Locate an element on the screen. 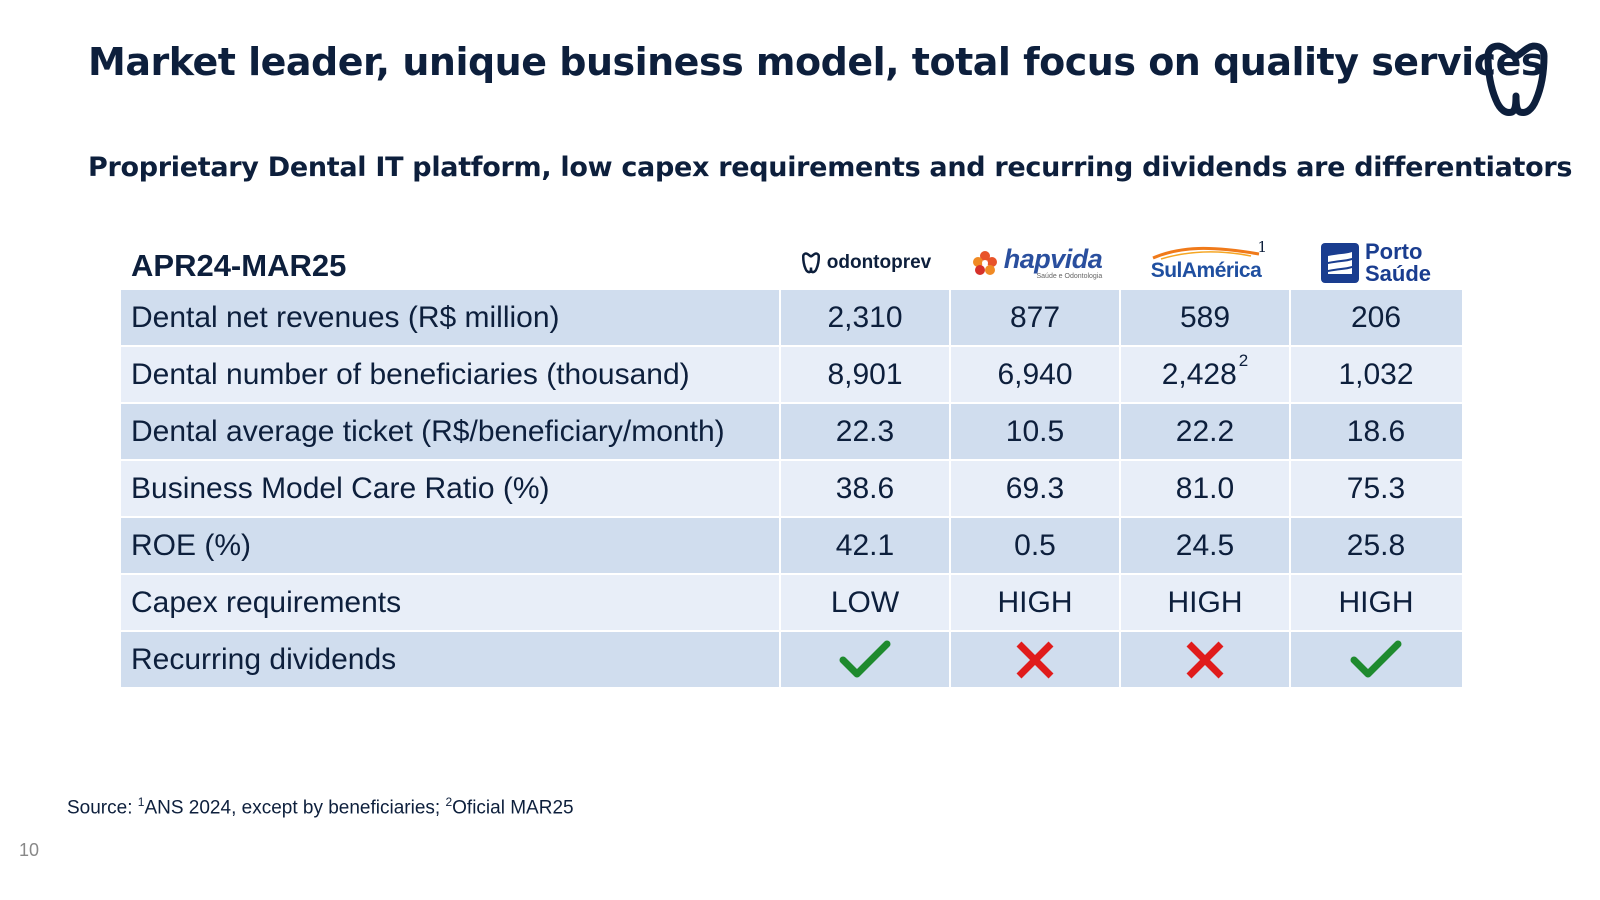 This screenshot has height=900, width=1600. table-cell: 10.5 is located at coordinates (1036, 431).